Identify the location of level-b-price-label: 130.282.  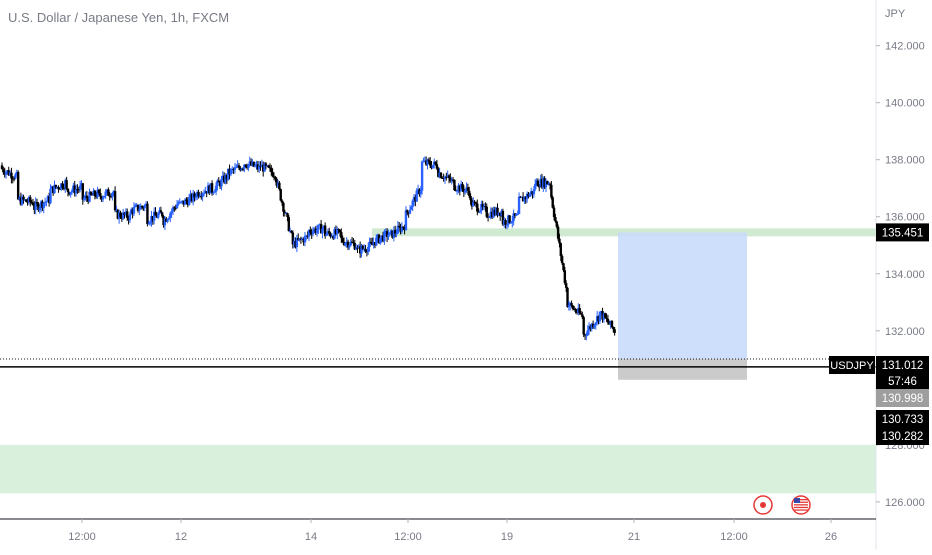
(902, 436).